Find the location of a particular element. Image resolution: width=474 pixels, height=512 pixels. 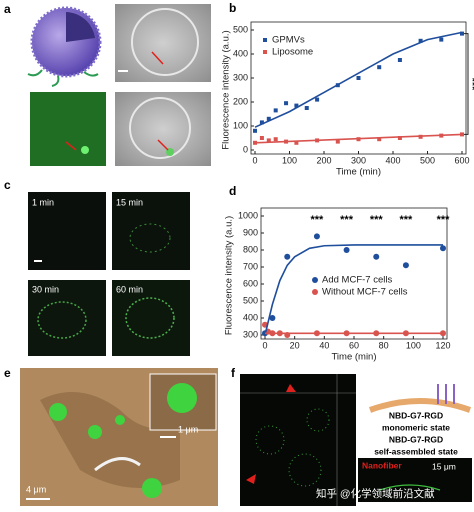

panel-f-images is located at coordinates (356, 440).